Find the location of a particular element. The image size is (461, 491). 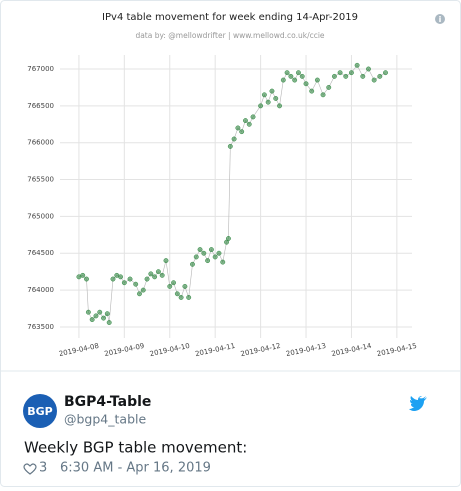

info-glyph: i is located at coordinates (440, 19).